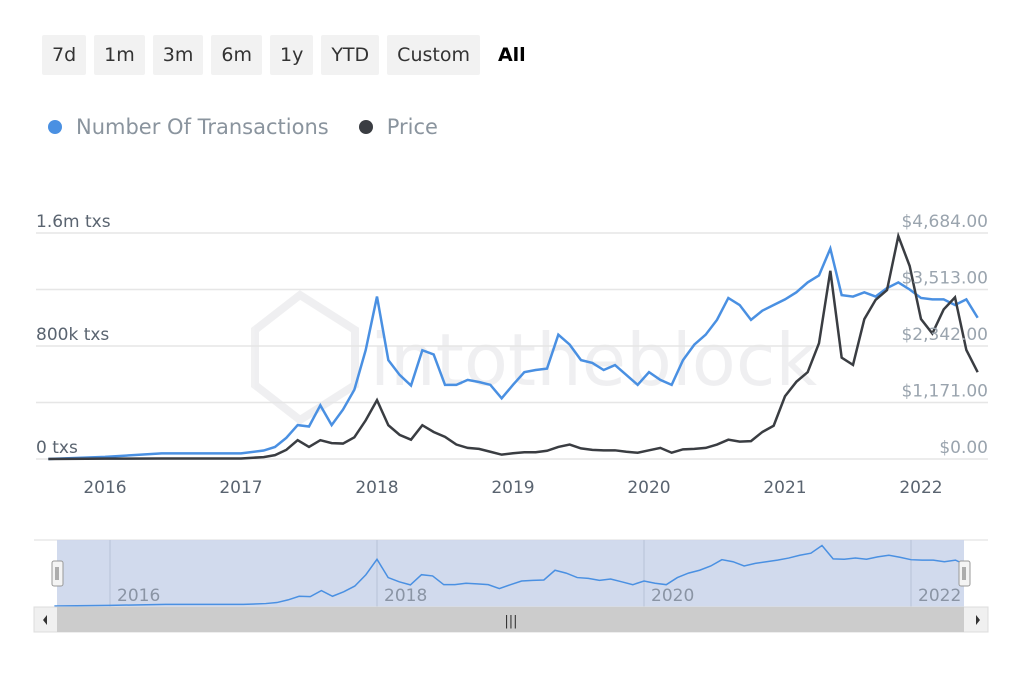 The height and width of the screenshot is (683, 1024). Describe the element at coordinates (672, 596) in the screenshot. I see `navigator-tick: 2020` at that location.